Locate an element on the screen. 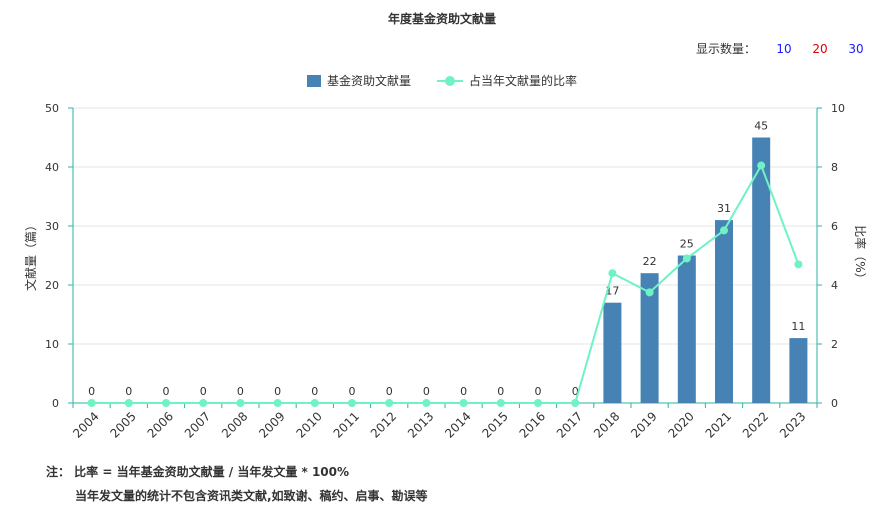 This screenshot has width=884, height=515. x-tick-label: 2022 is located at coordinates (755, 424).